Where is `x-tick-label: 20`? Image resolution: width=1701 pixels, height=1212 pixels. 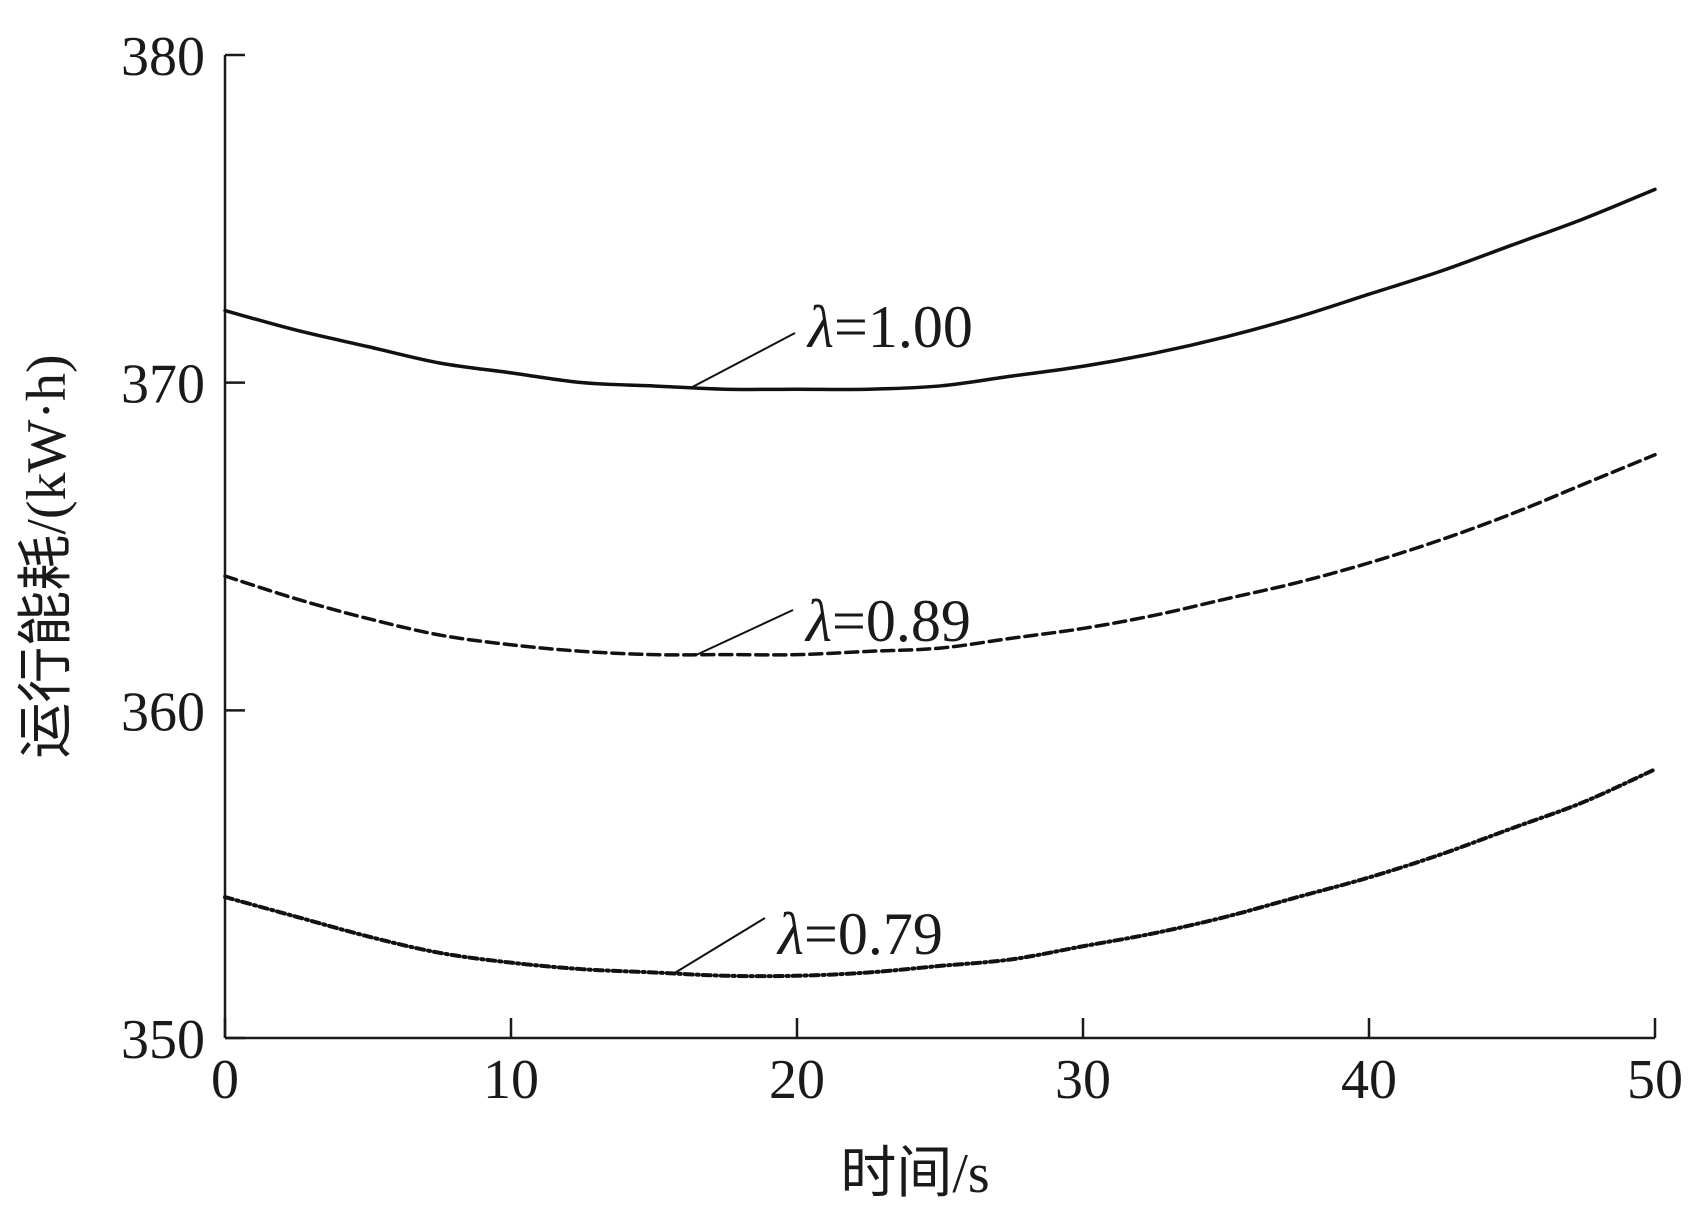 x-tick-label: 20 is located at coordinates (797, 1080).